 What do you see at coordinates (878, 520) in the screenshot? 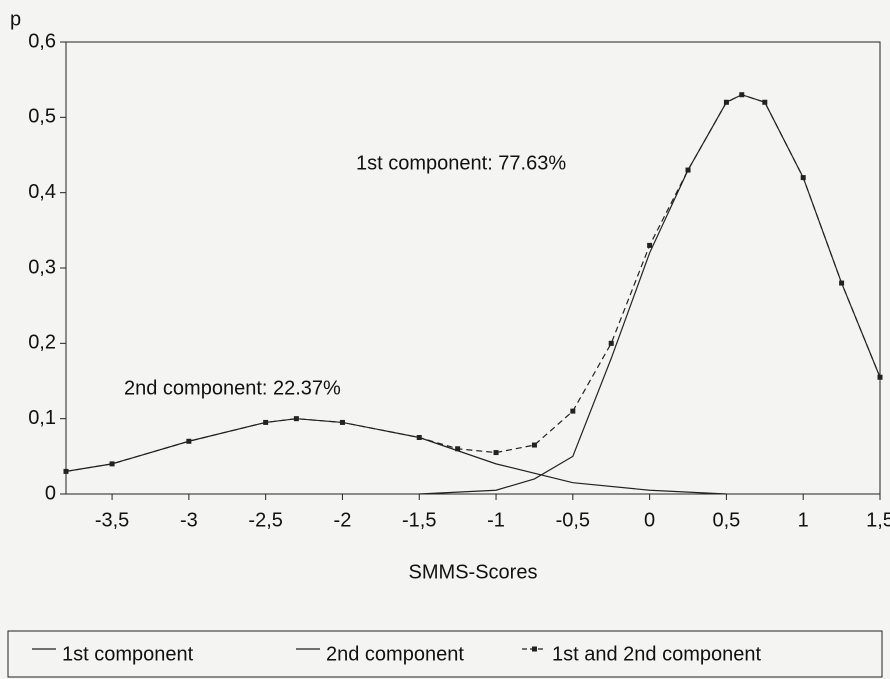
I see `x-tick-label: 1,5` at bounding box center [878, 520].